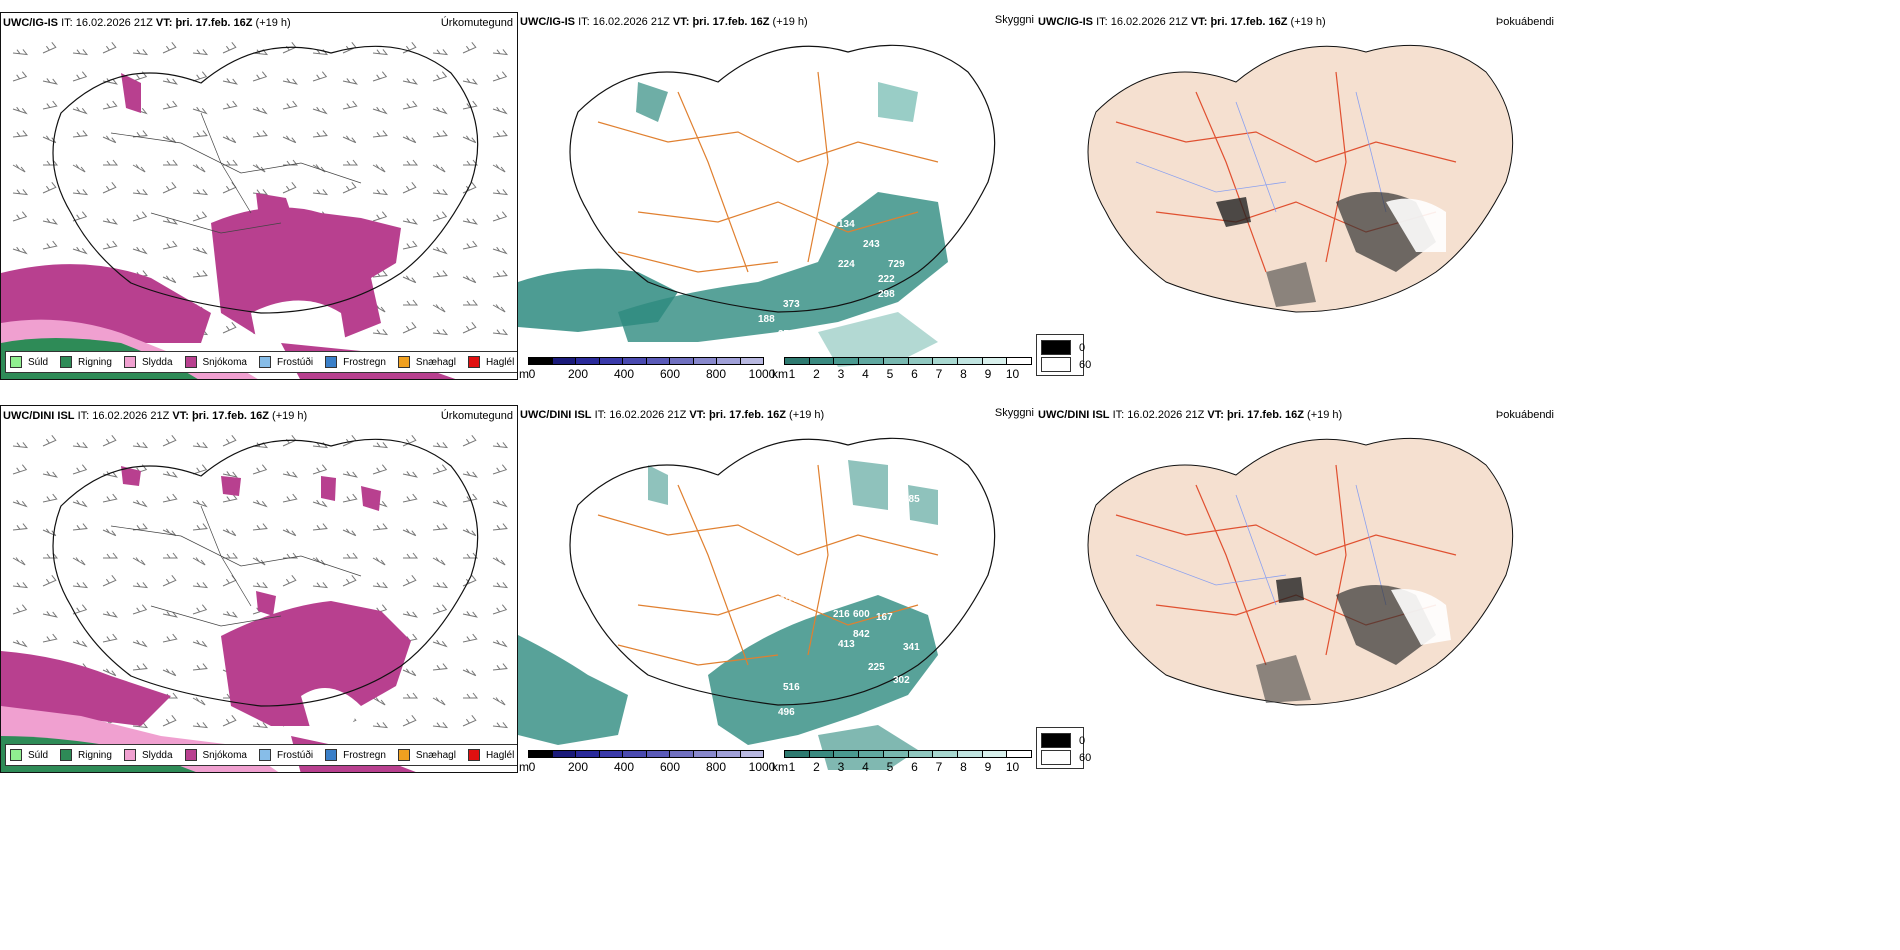 The height and width of the screenshot is (950, 1900). Describe the element at coordinates (901, 680) in the screenshot. I see `cloud-base-label: 302` at that location.